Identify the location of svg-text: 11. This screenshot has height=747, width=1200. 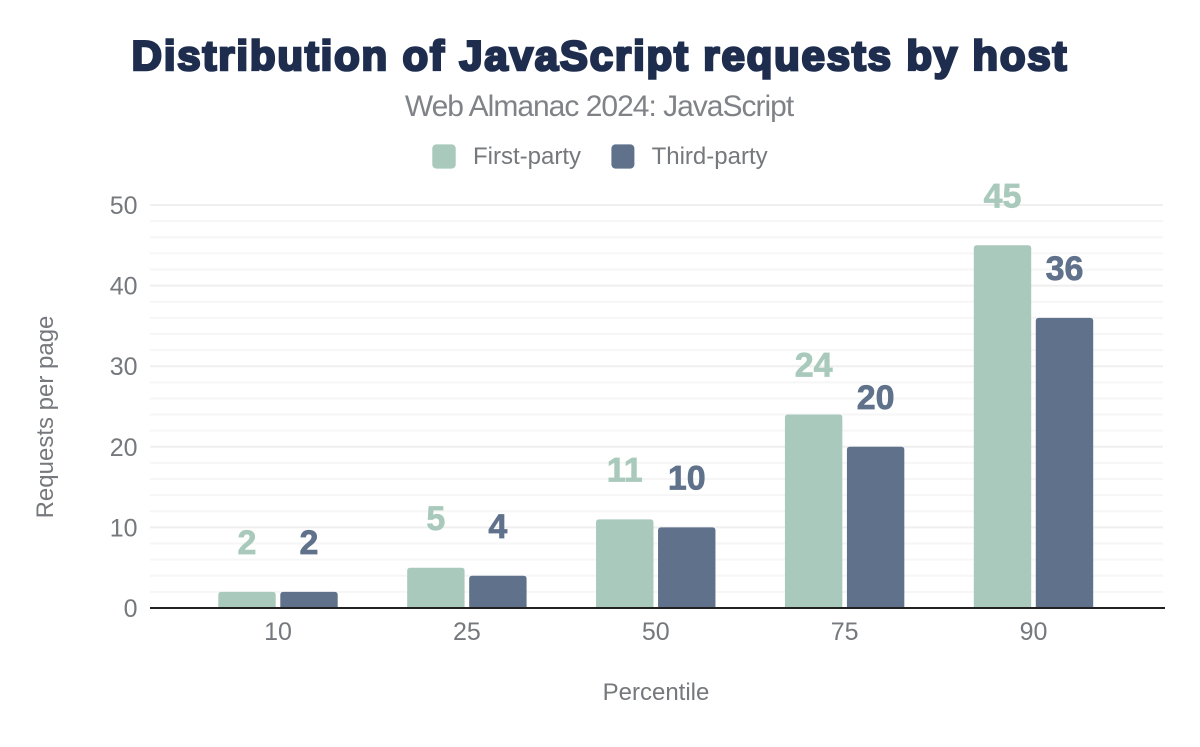
(625, 470).